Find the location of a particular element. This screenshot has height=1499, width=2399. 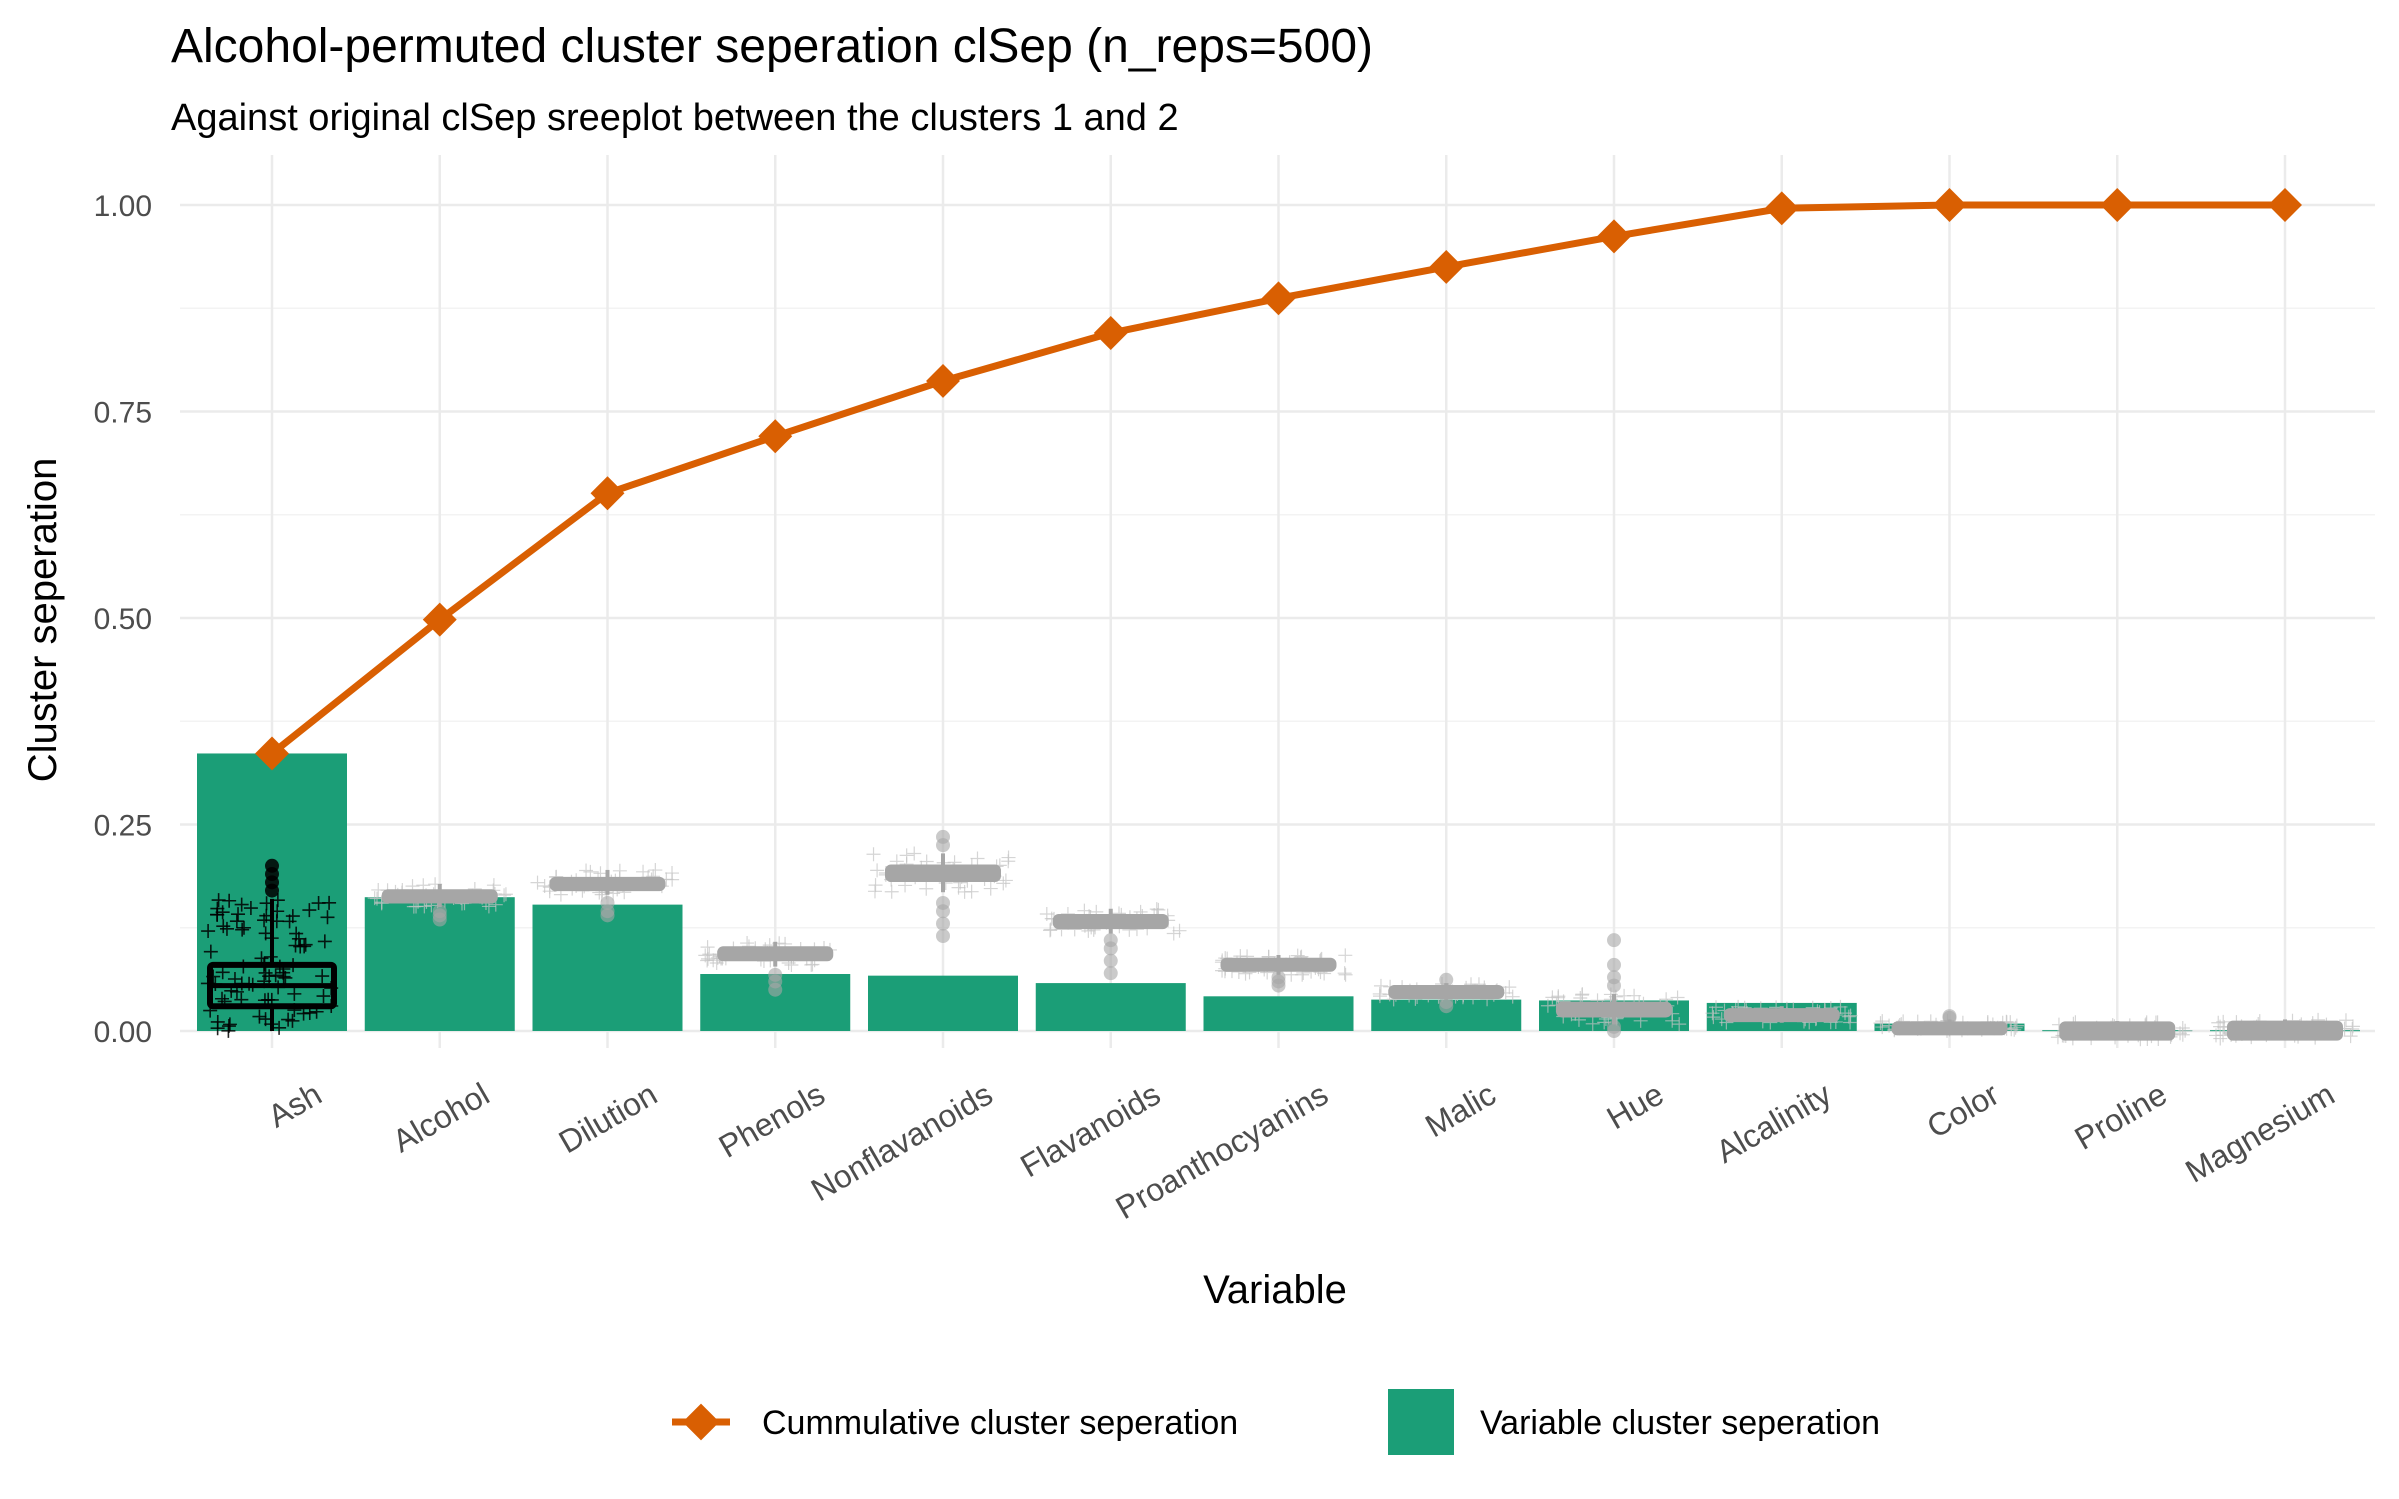

boxplot-flavanoids is located at coordinates (1113, 941).